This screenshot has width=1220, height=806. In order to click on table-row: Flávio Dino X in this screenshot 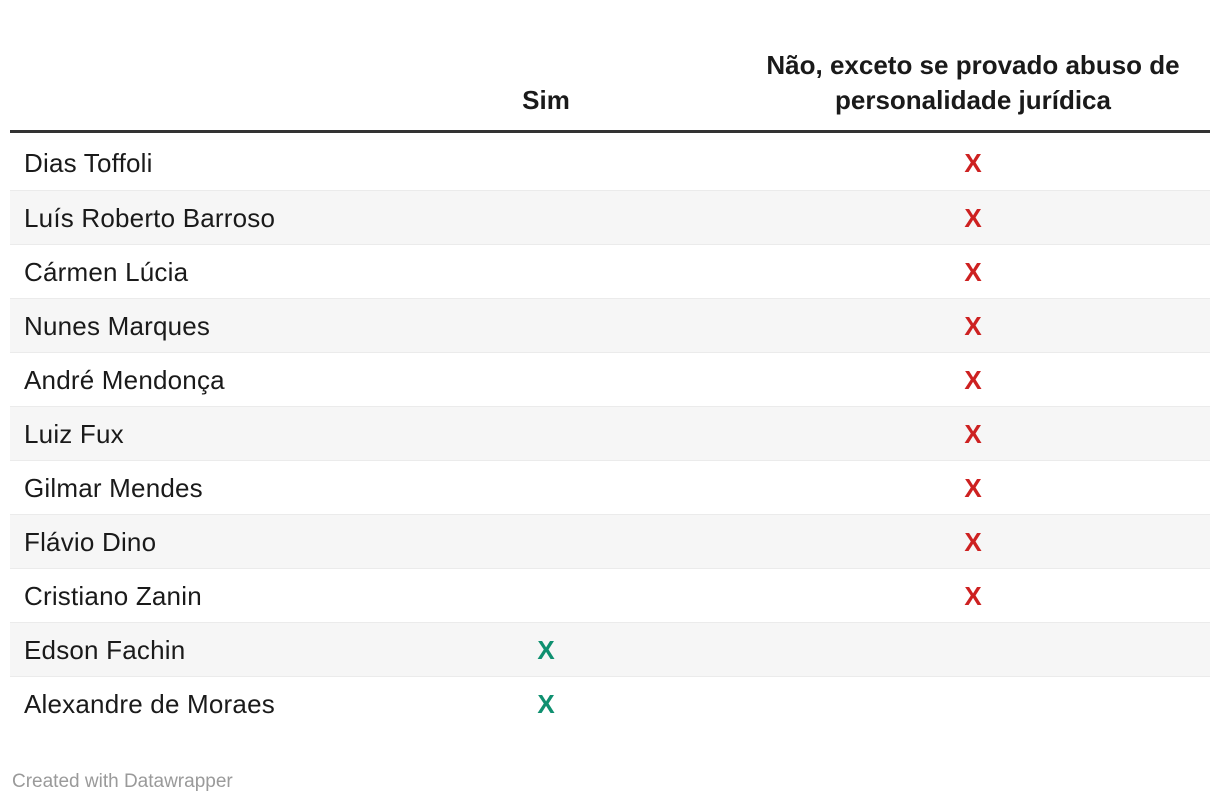, I will do `click(610, 541)`.